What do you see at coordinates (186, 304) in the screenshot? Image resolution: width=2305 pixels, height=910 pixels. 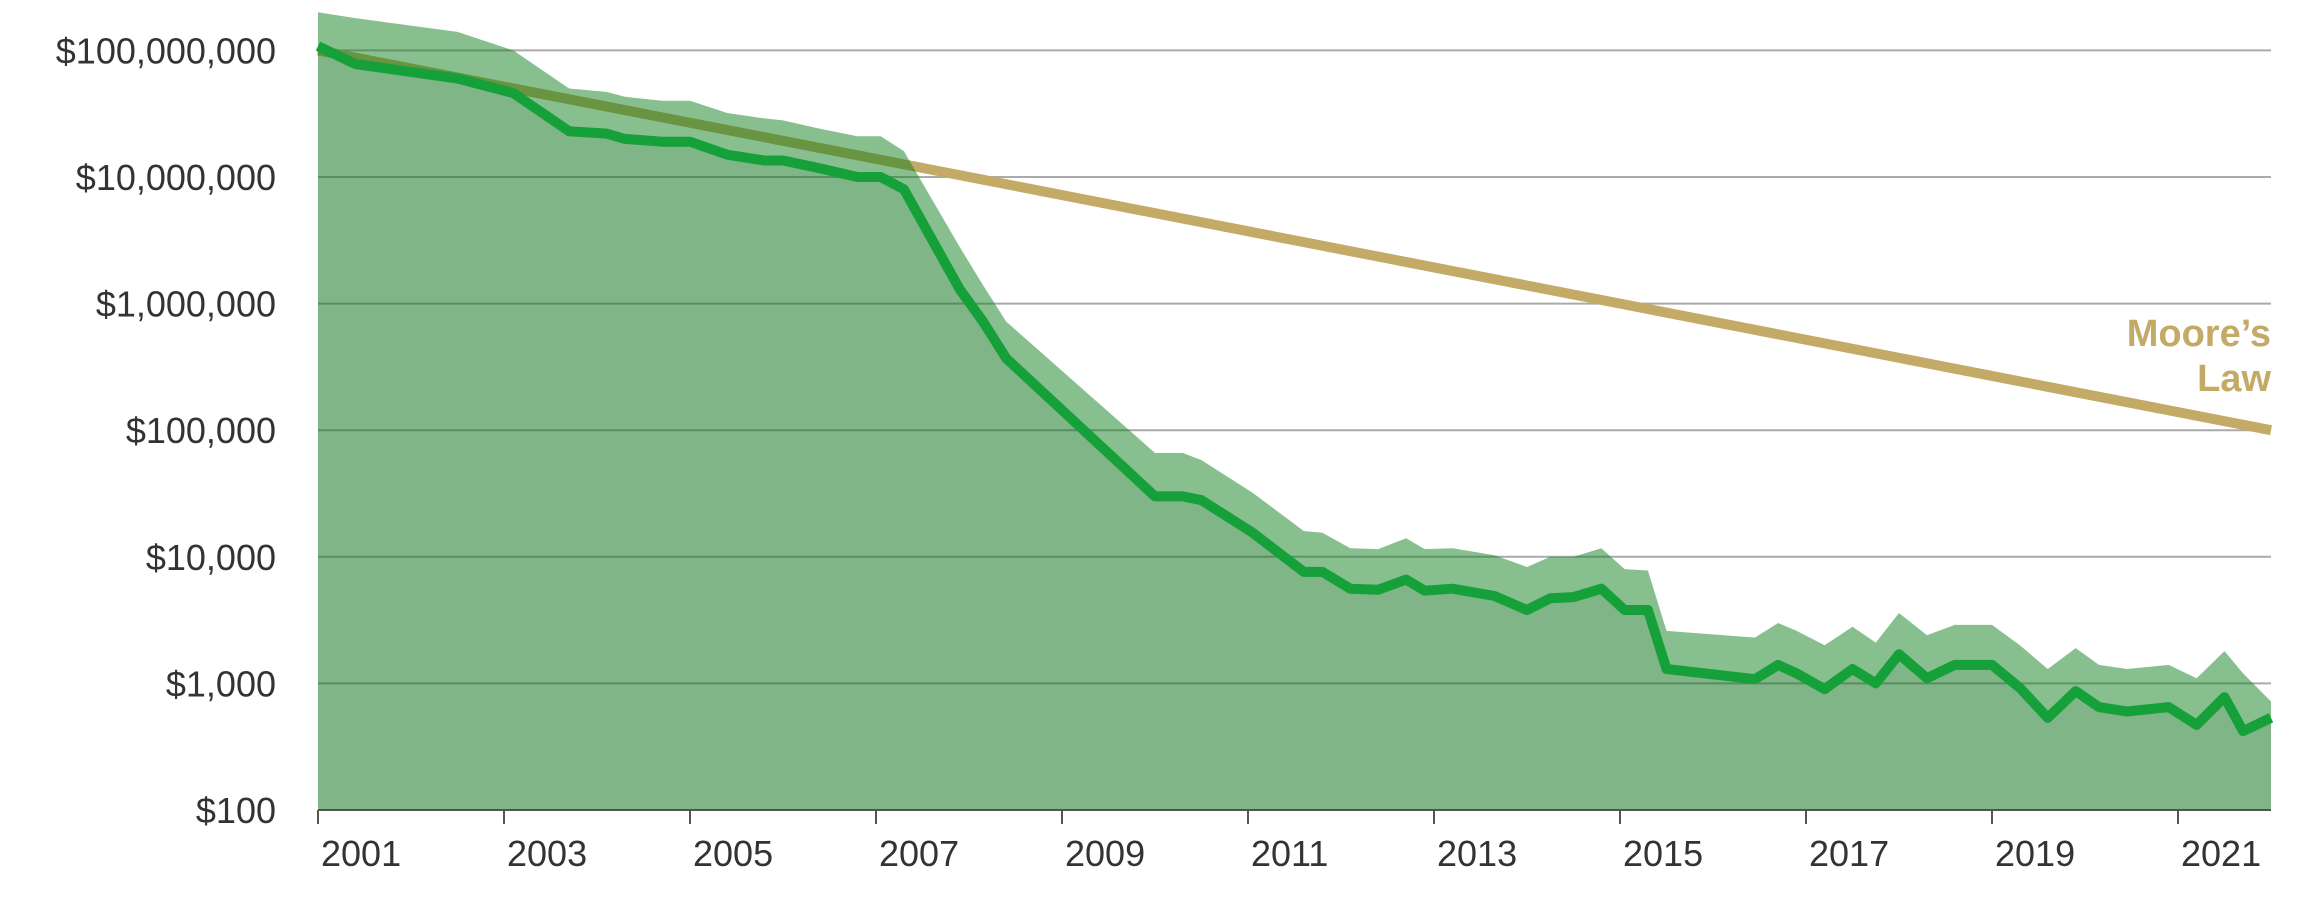 I see `y-tick-label: $1,000,000` at bounding box center [186, 304].